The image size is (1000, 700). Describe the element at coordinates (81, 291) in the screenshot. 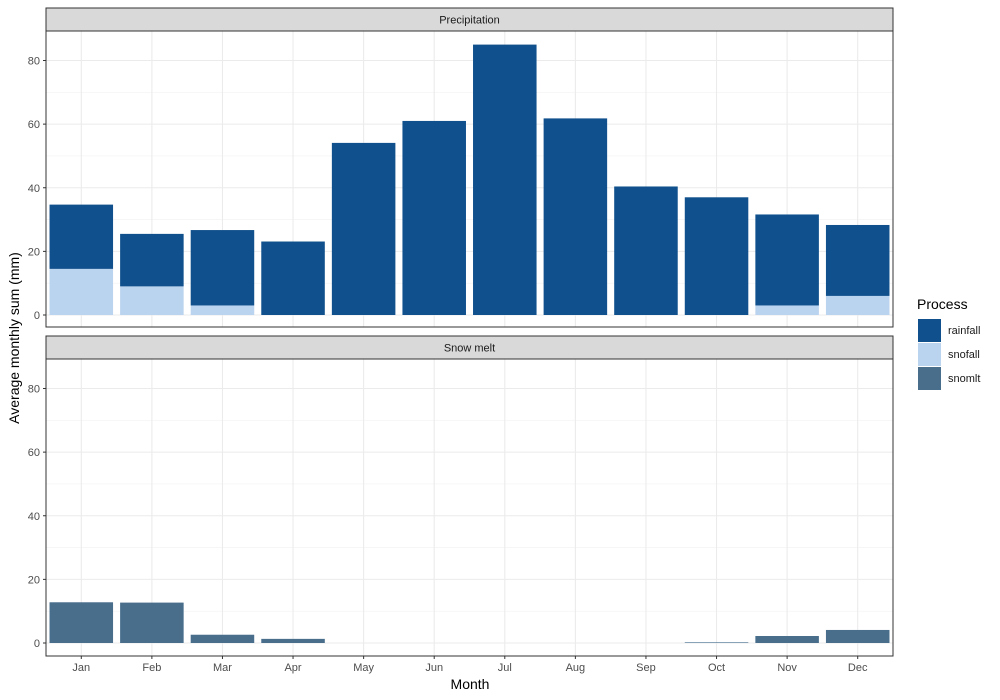

I see `bar-snofall-jan` at that location.